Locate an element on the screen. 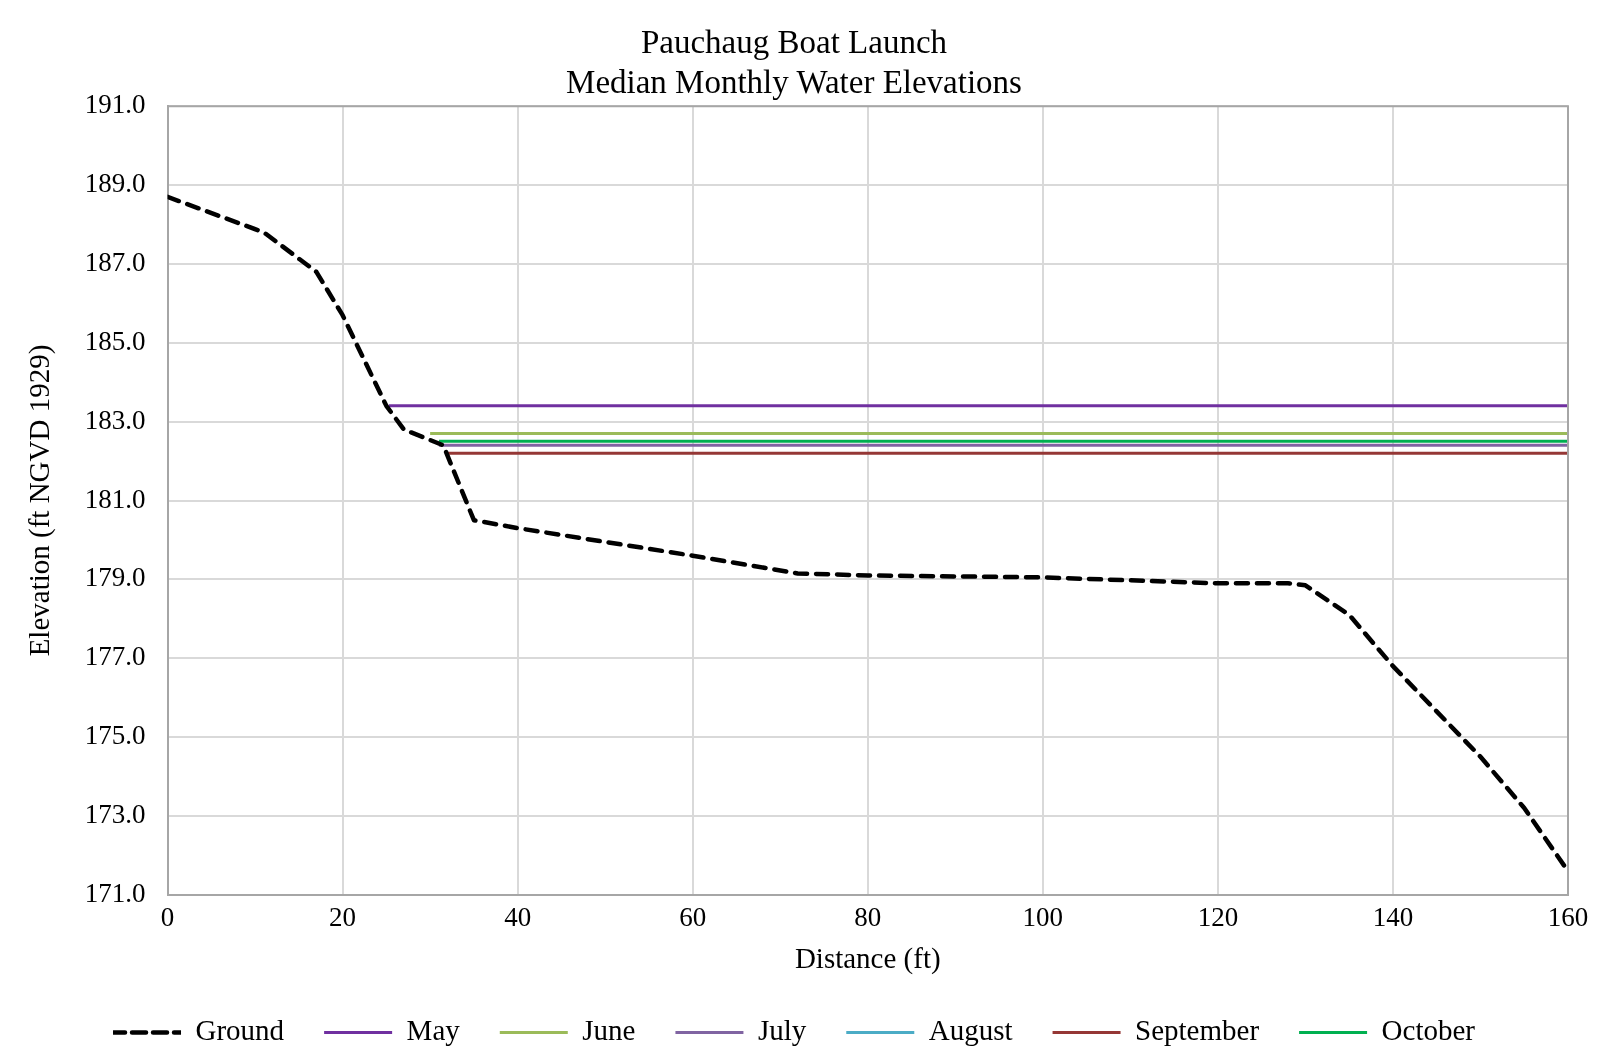 Image resolution: width=1598 pixels, height=1062 pixels. x-tick-label: 40 is located at coordinates (518, 917).